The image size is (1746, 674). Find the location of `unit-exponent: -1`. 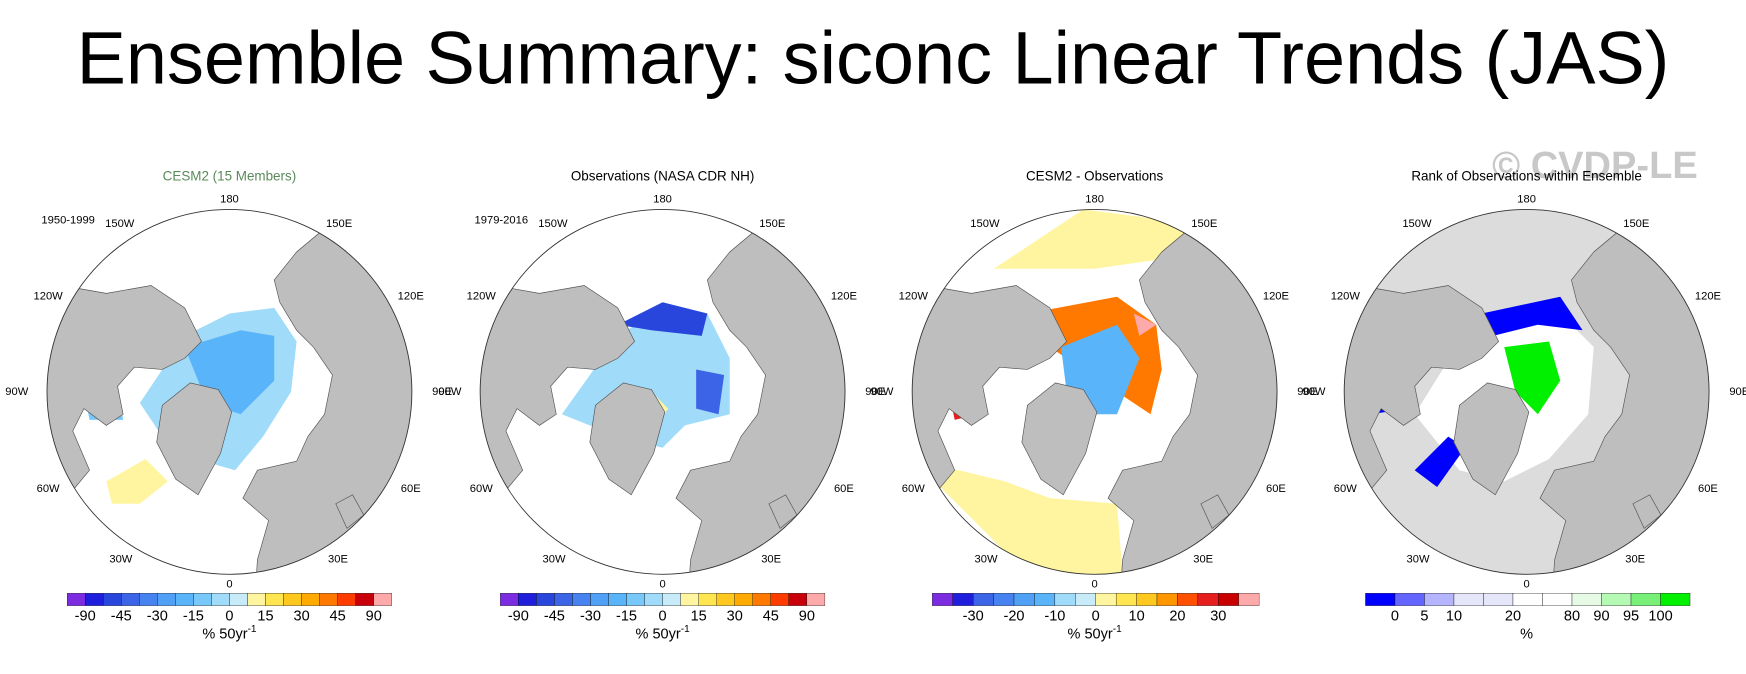

unit-exponent: -1 is located at coordinates (252, 629).